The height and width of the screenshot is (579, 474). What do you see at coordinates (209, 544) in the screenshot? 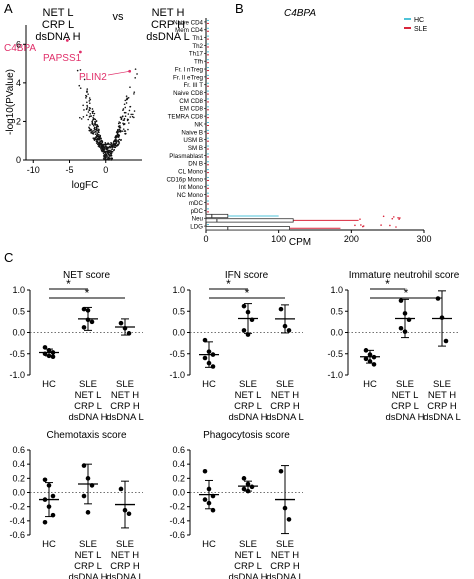
I see `group-label: HC` at bounding box center [209, 544].